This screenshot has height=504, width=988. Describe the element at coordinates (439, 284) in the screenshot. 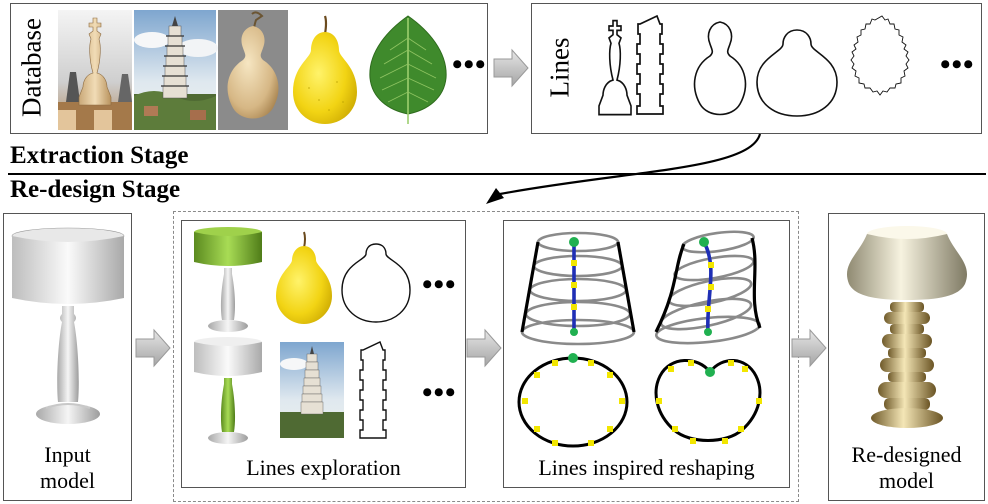

I see `exploration-ellipsis-top: •••` at that location.